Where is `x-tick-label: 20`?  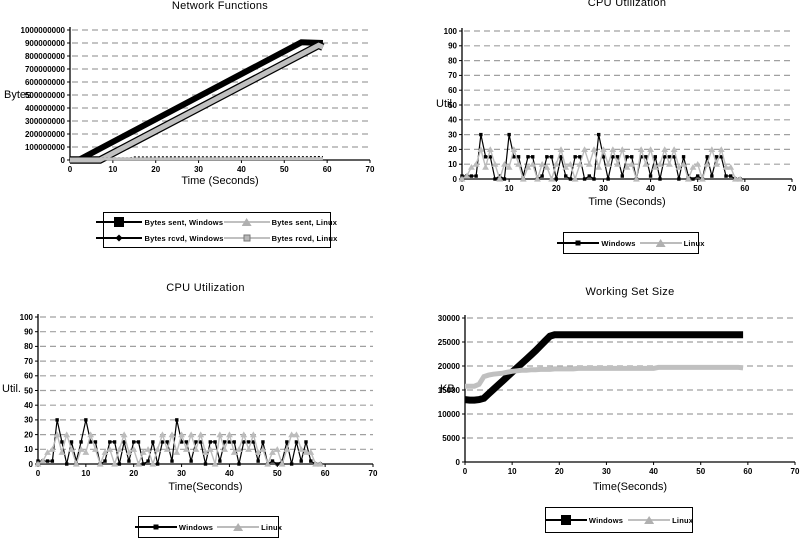 x-tick-label: 20 is located at coordinates (155, 169).